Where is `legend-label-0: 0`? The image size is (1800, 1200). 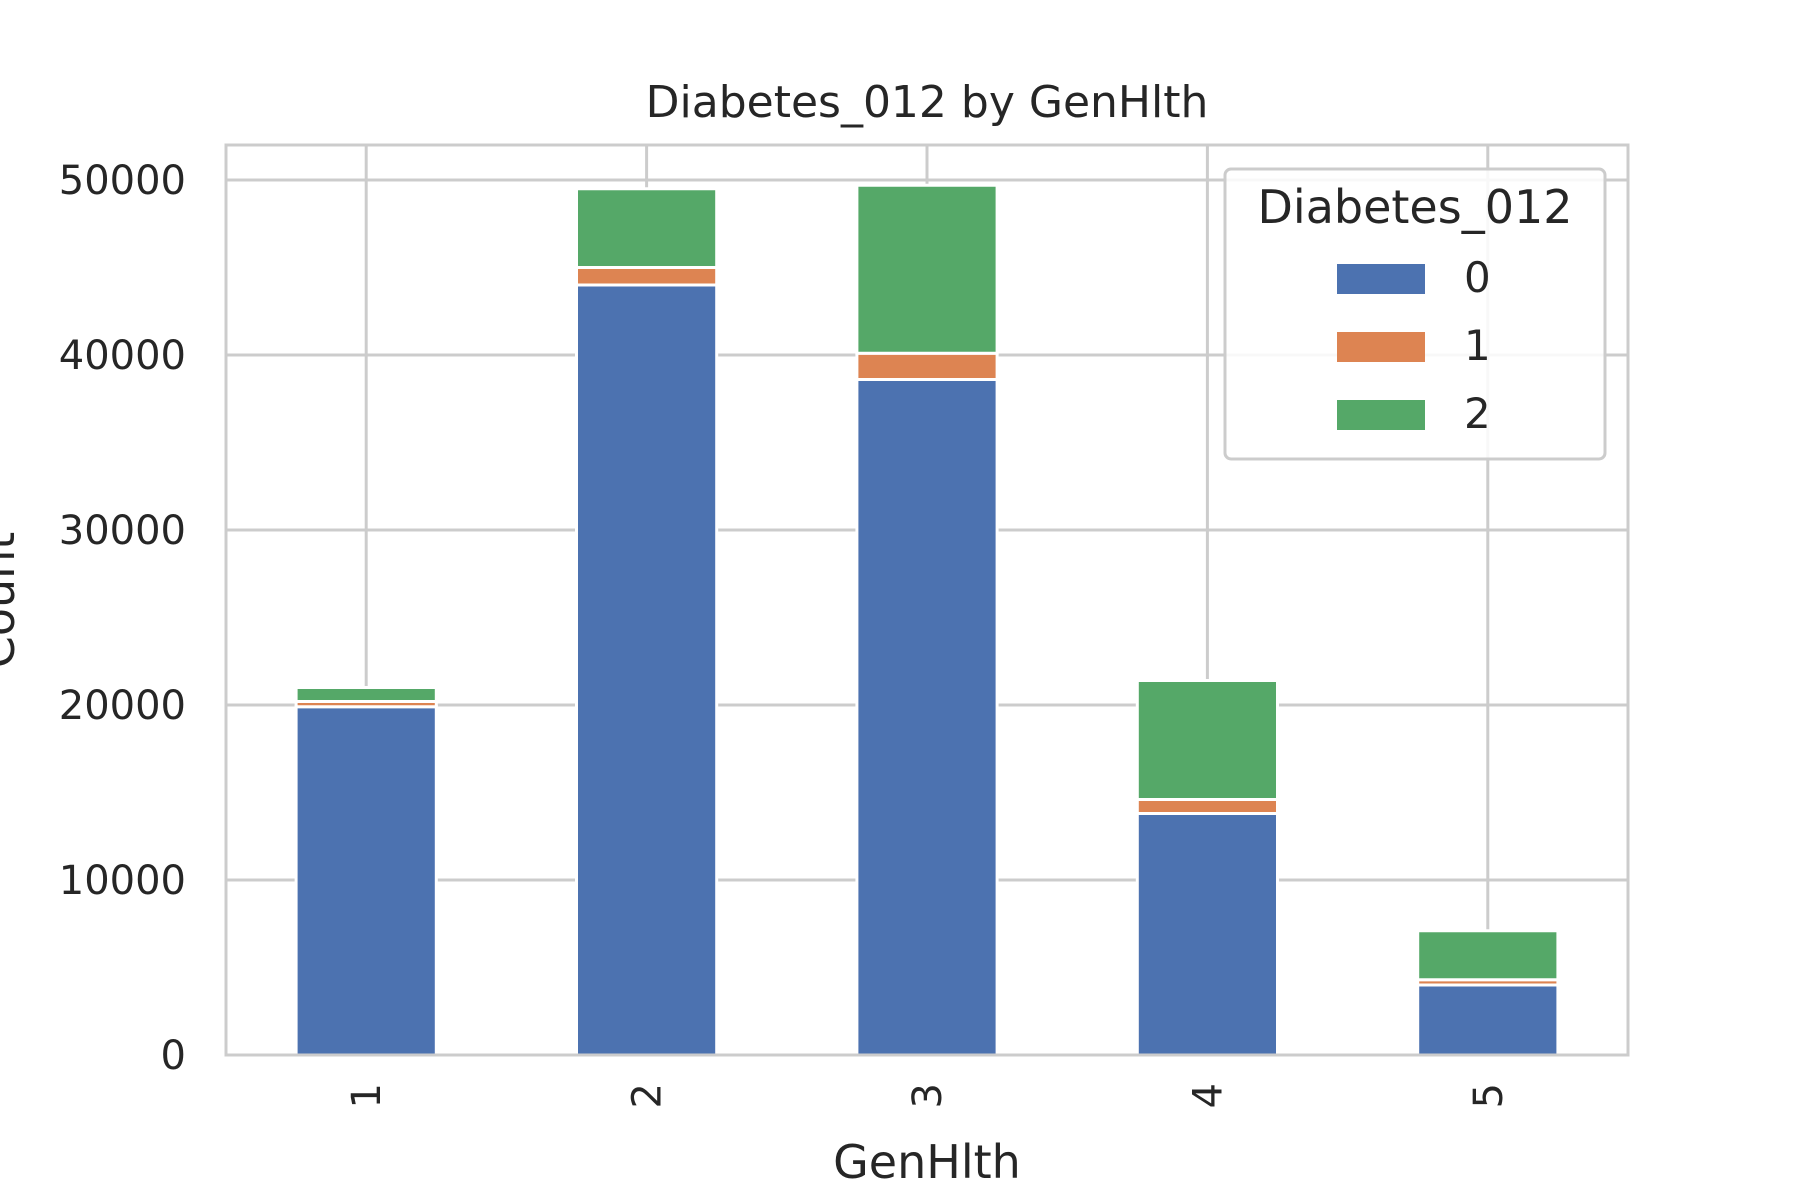
legend-label-0: 0 is located at coordinates (1477, 277).